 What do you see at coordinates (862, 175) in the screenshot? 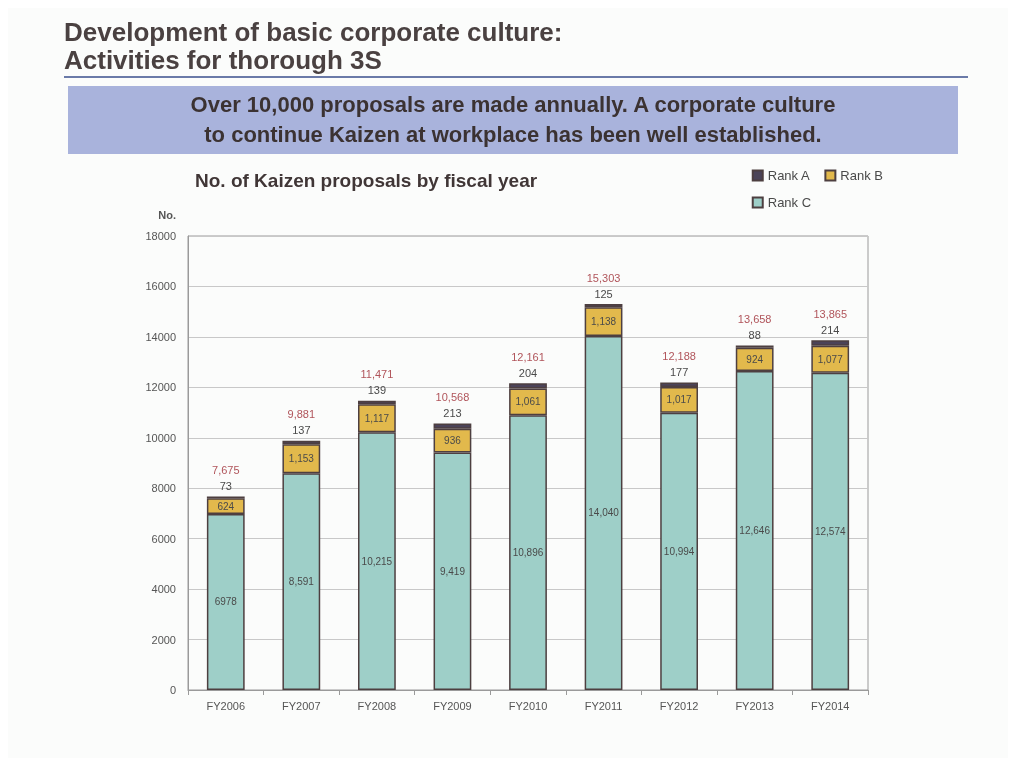
I see `legend-label: Rank B` at bounding box center [862, 175].